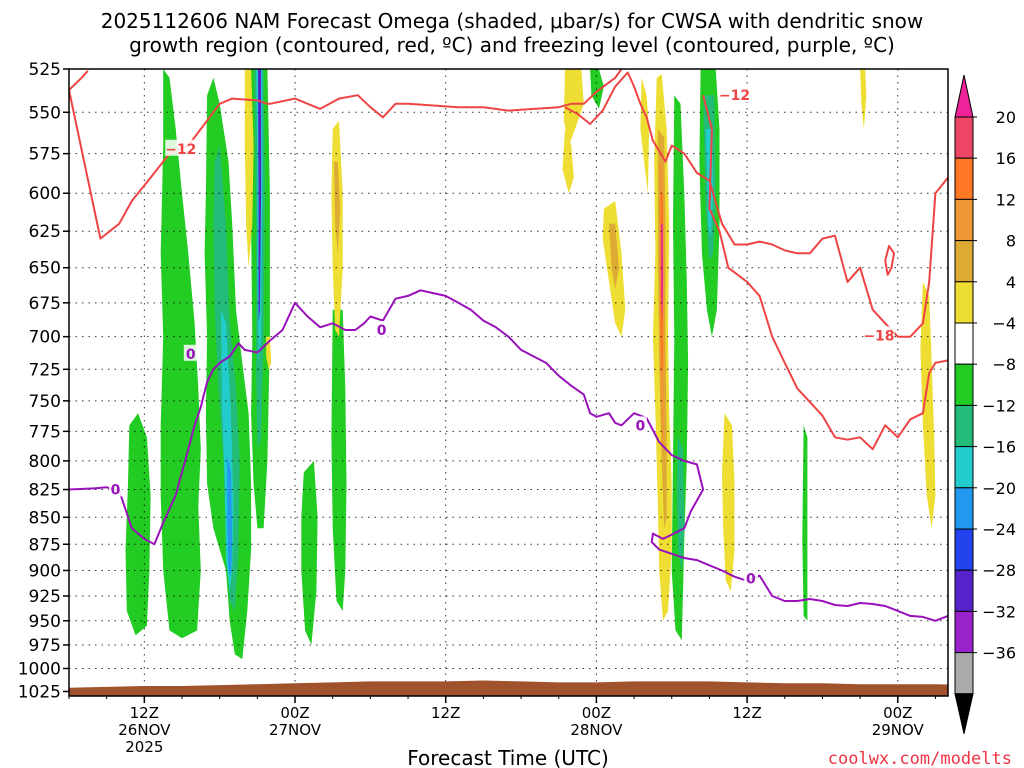 Image resolution: width=1024 pixels, height=768 pixels. Describe the element at coordinates (45, 113) in the screenshot. I see `y-tick-label: 550` at that location.